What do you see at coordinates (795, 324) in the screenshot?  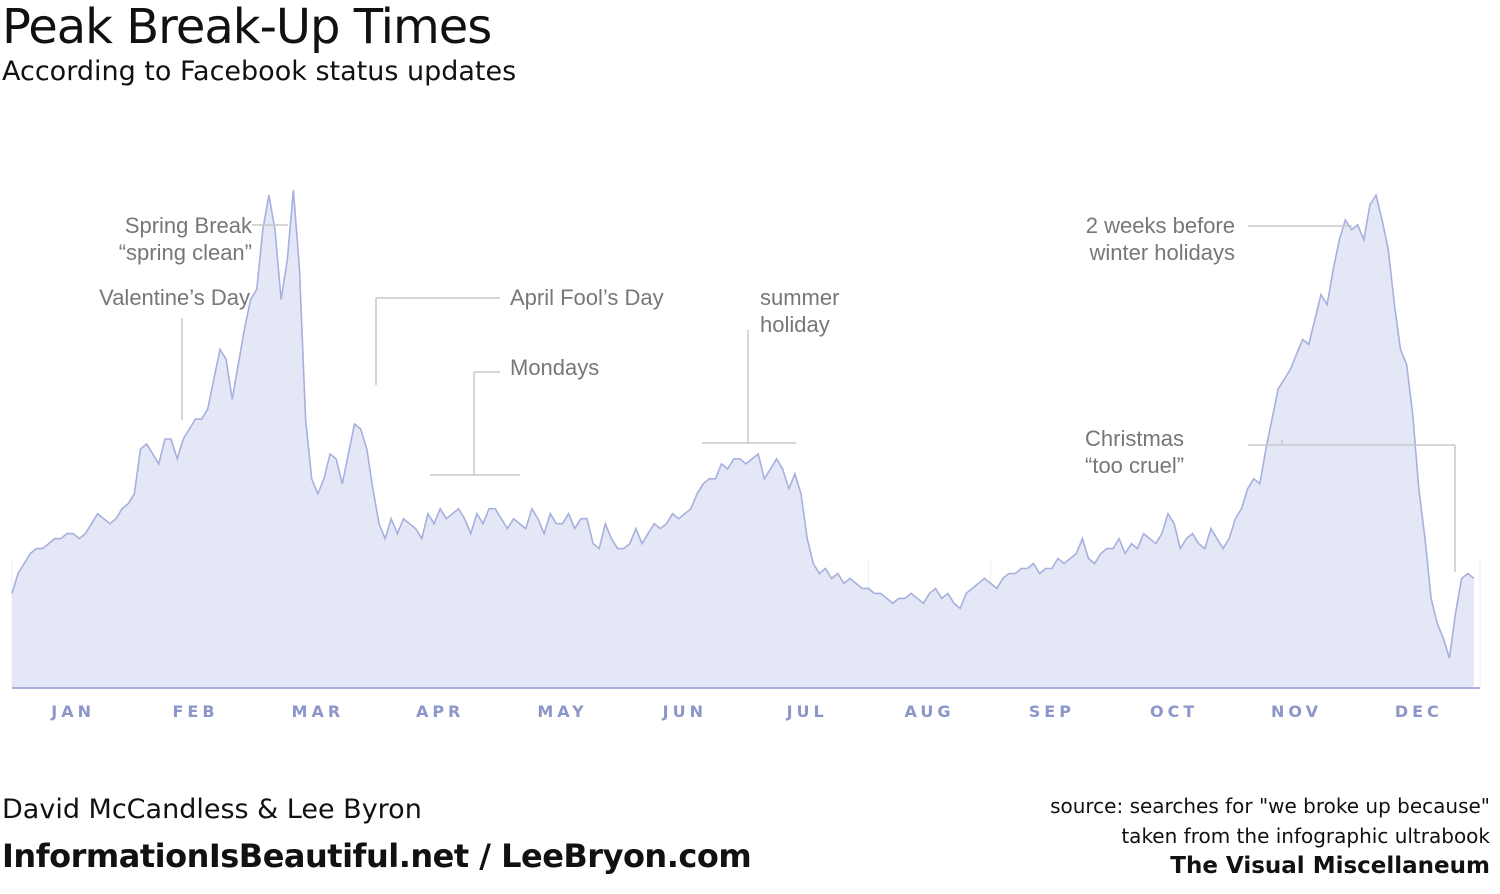 I see `annotation-summer-holiday-line: holiday` at bounding box center [795, 324].